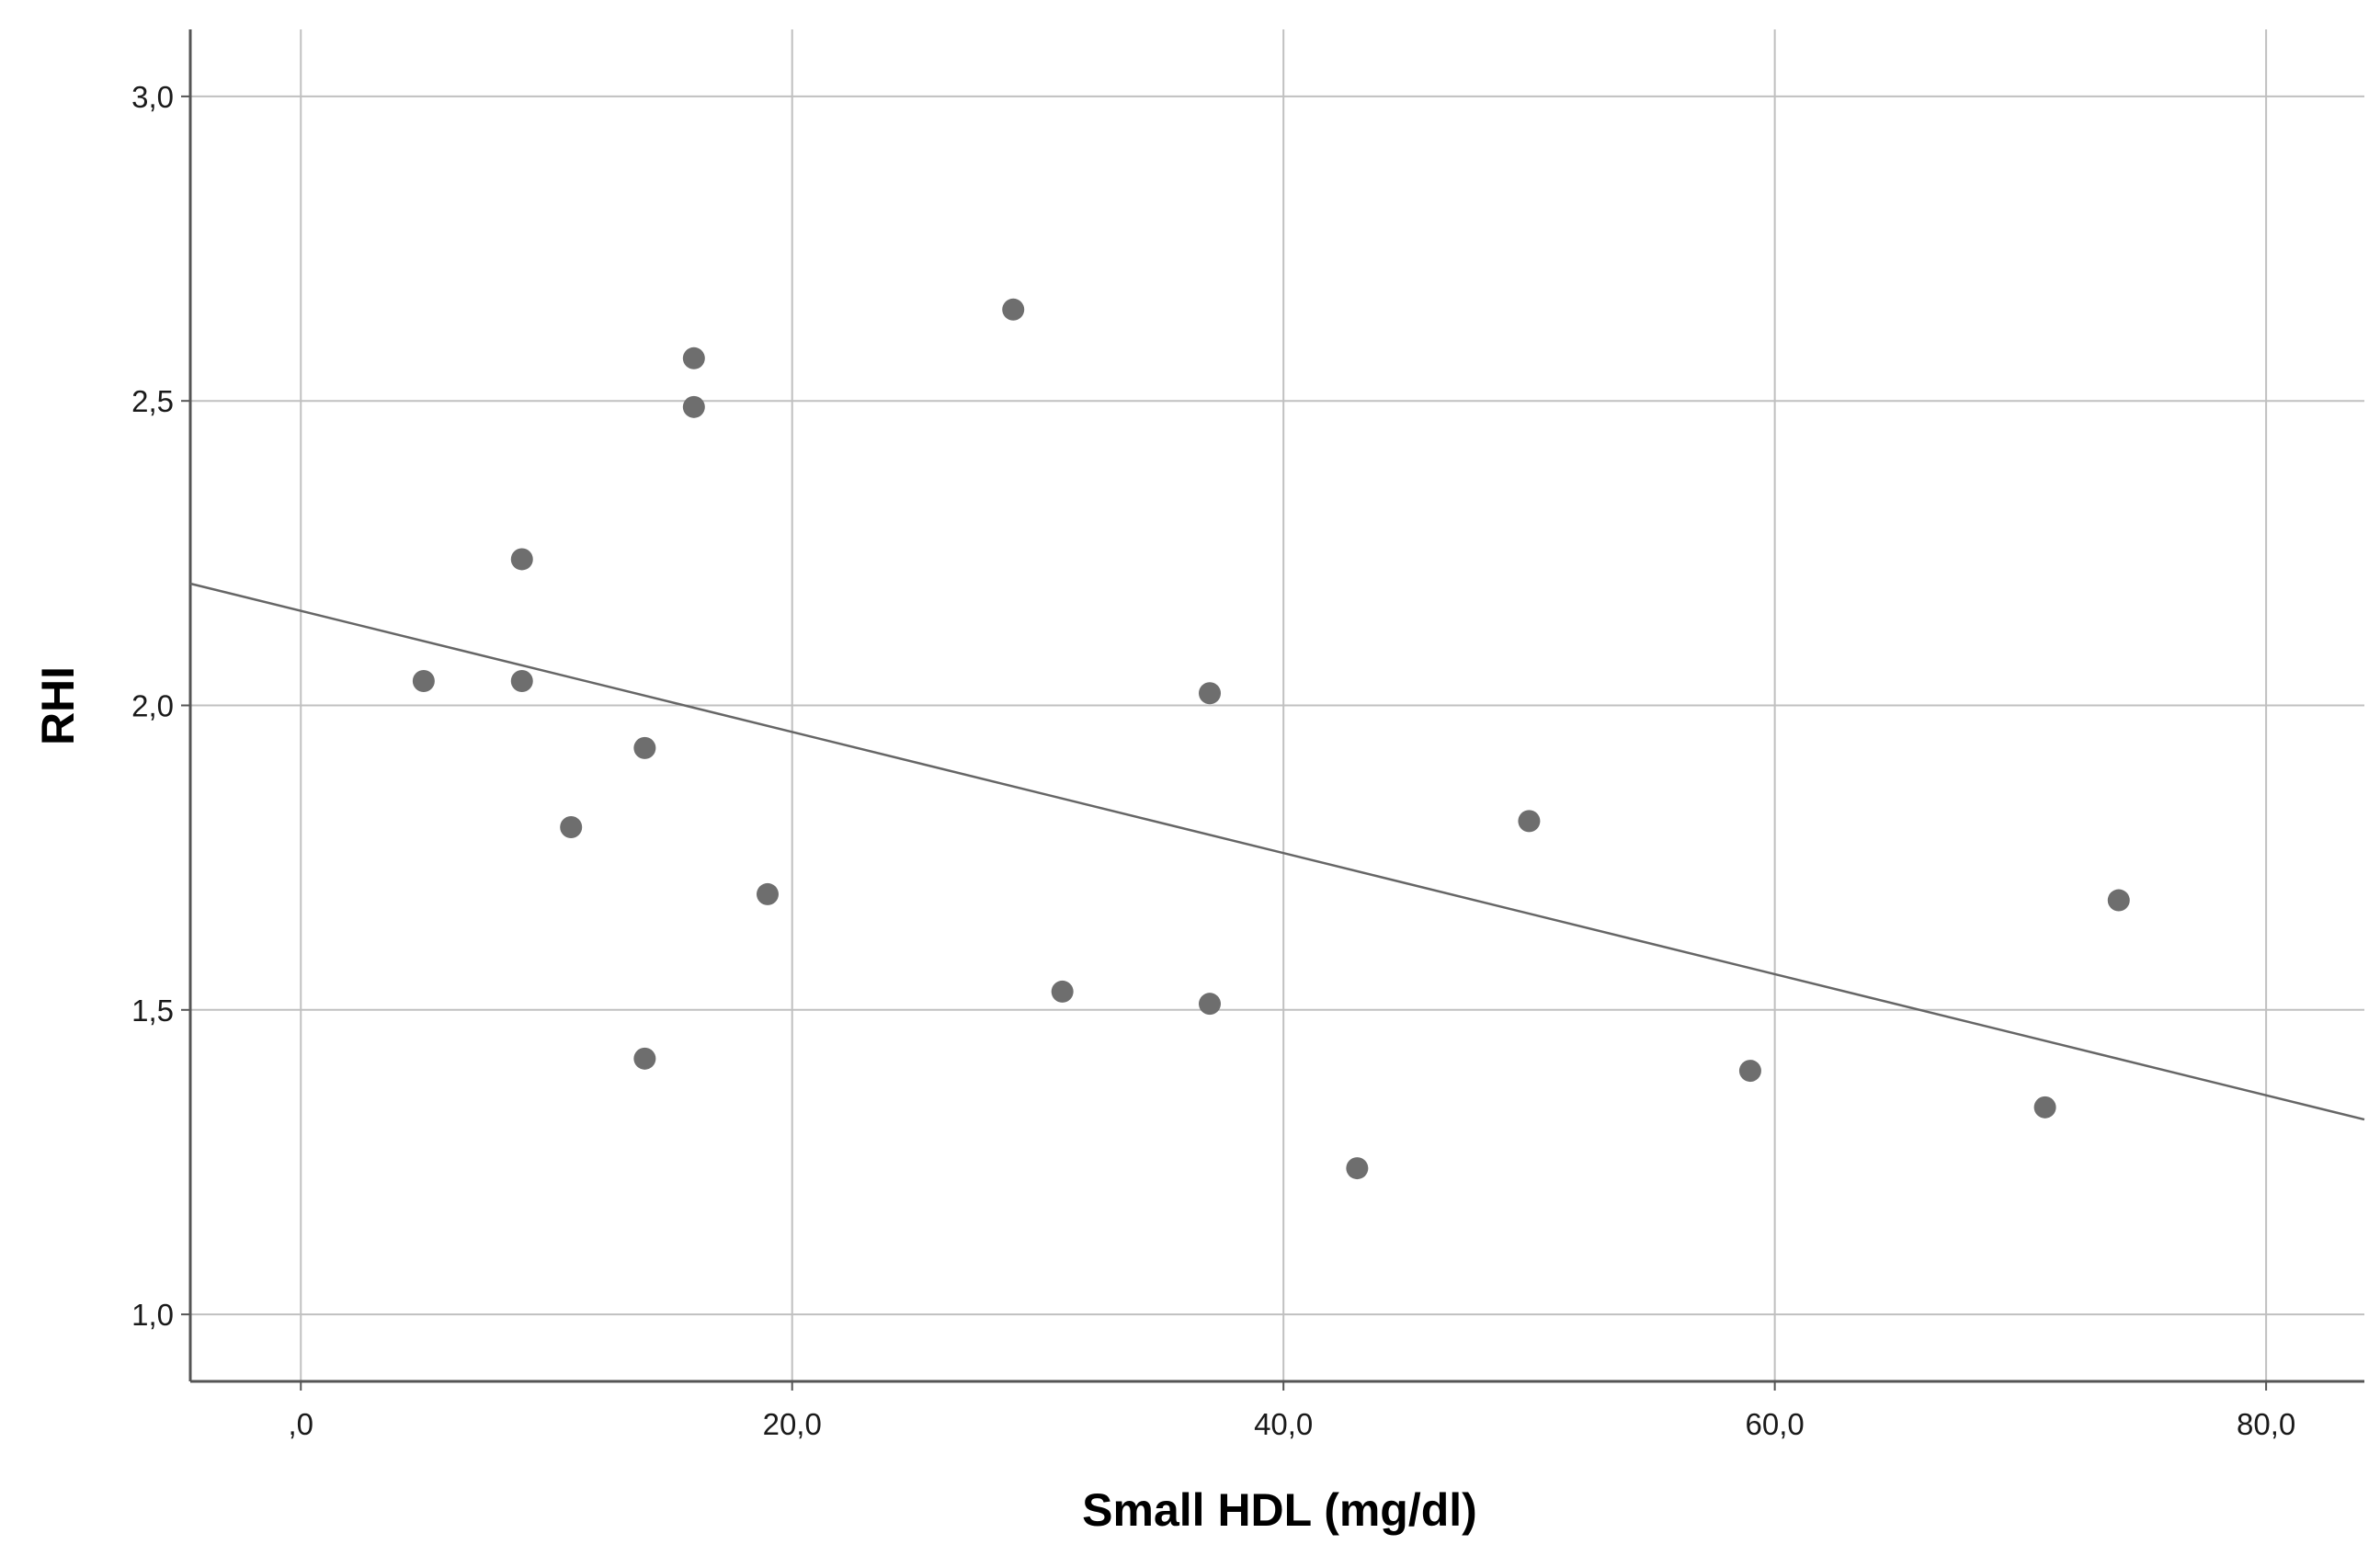 The width and height of the screenshot is (2380, 1556). Describe the element at coordinates (152, 706) in the screenshot. I see `y-tick-label: 2,0` at that location.